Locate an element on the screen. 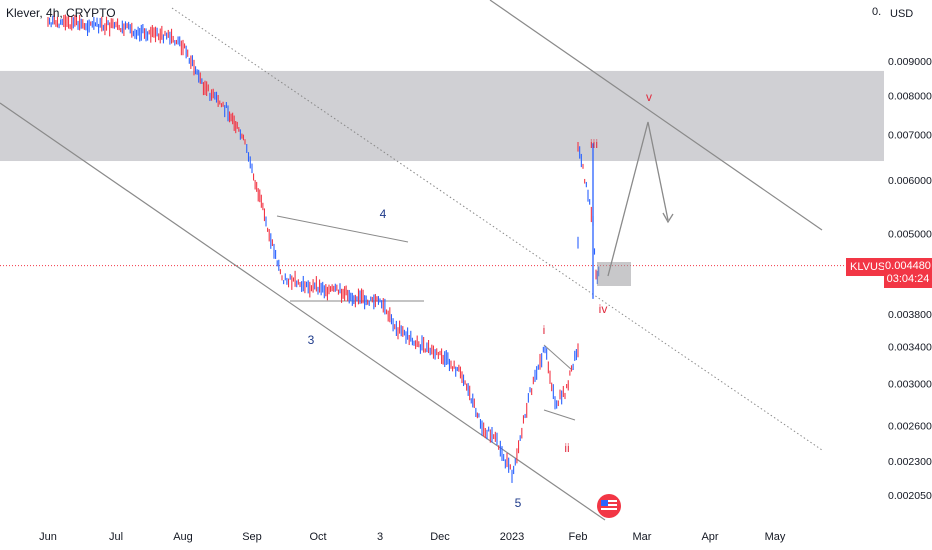 The width and height of the screenshot is (932, 550). price-box: 0.004480 03:04:24 is located at coordinates (908, 273).